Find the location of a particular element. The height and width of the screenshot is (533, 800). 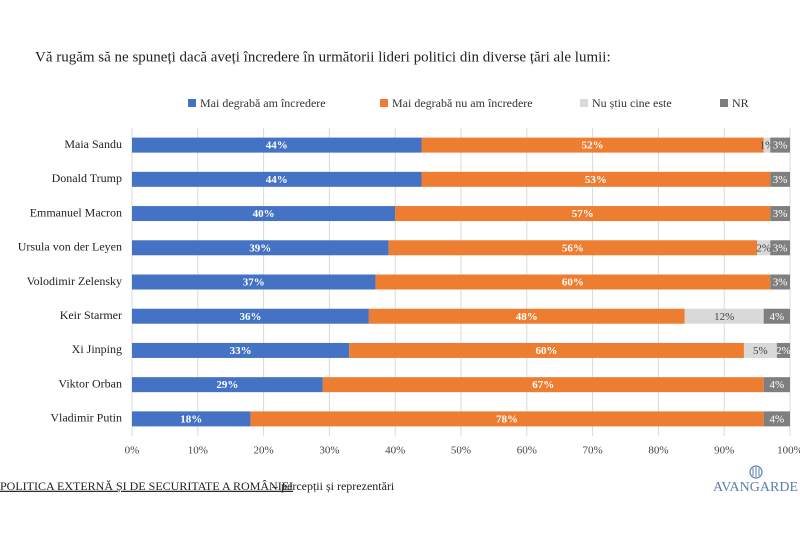

data-label: 18% is located at coordinates (191, 419).